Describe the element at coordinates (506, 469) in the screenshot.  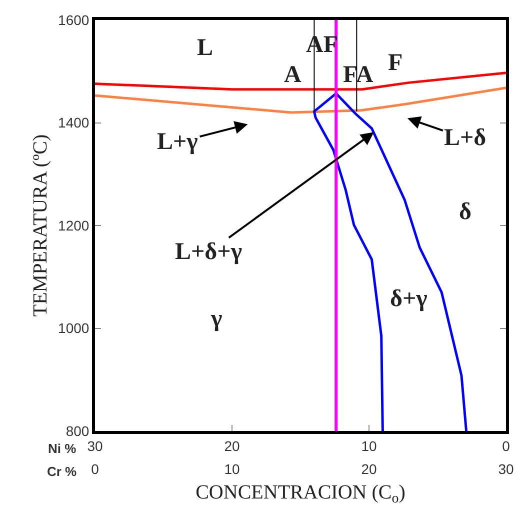
I see `x2-tick-label: 30` at that location.